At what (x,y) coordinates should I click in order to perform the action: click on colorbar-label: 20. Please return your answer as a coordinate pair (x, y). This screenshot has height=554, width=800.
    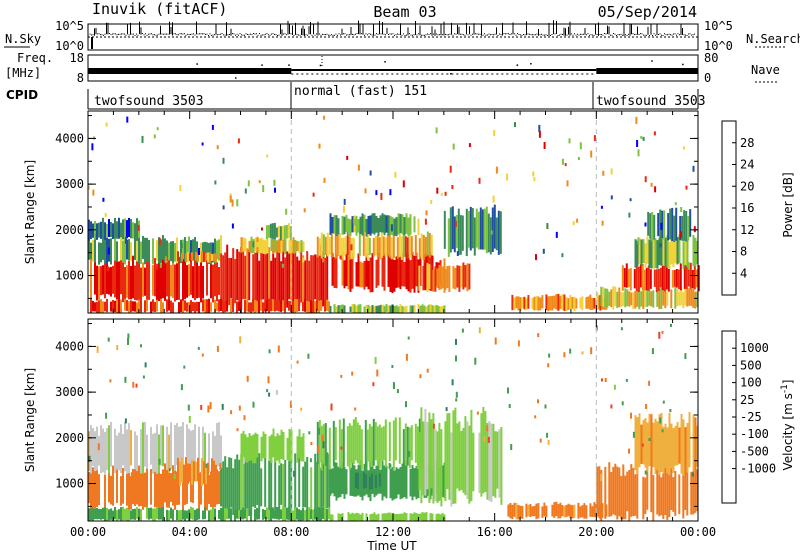
    Looking at the image, I should click on (747, 186).